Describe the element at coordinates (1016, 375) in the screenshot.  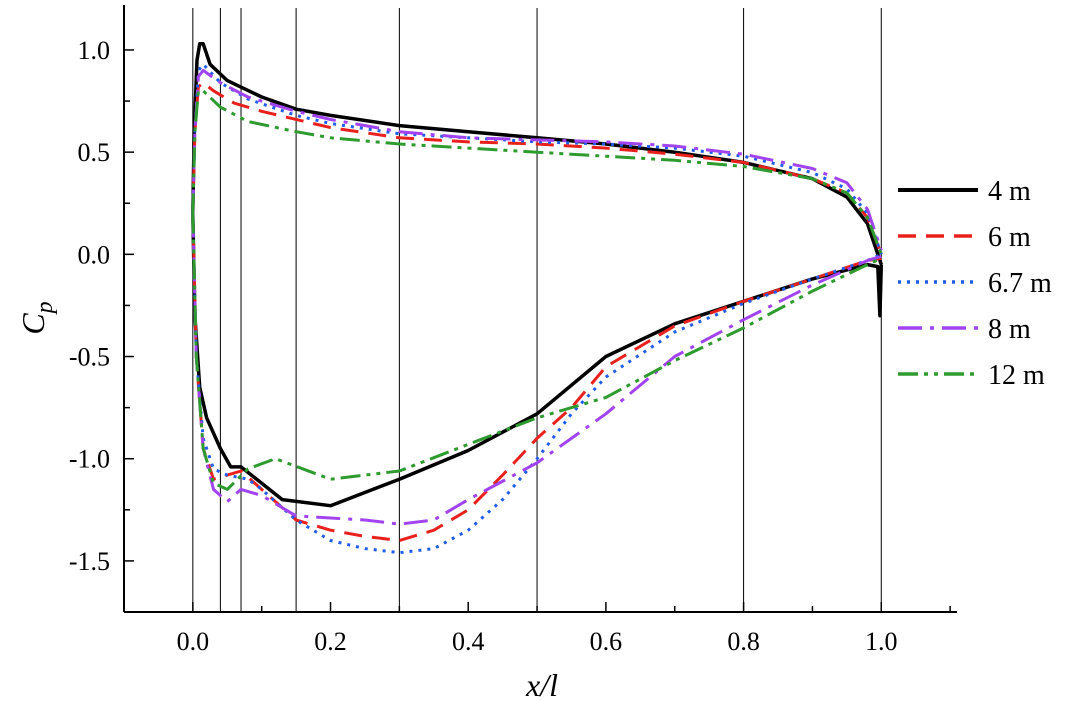
I see `legend-label-4: 12 m` at that location.